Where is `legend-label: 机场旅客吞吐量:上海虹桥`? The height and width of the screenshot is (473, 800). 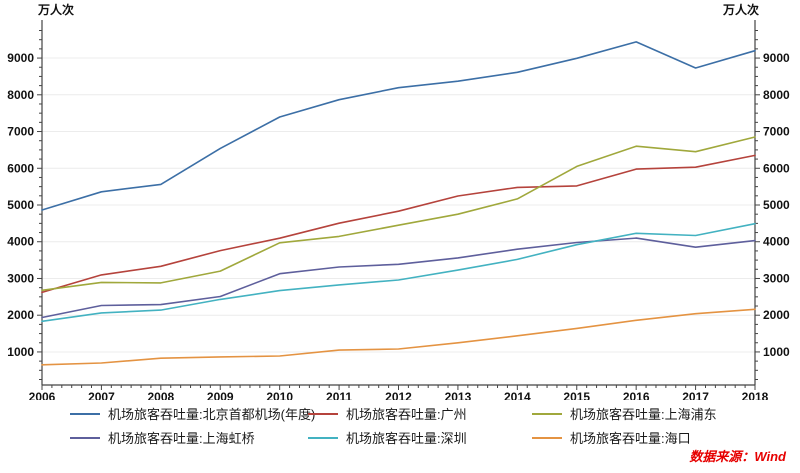
legend-label: 机场旅客吞吐量:上海虹桥 is located at coordinates (181, 438).